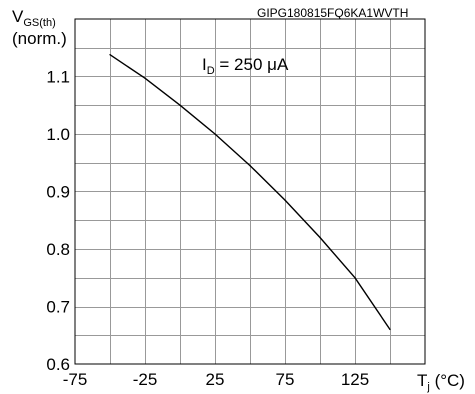 Image resolution: width=475 pixels, height=394 pixels. Describe the element at coordinates (58, 364) in the screenshot. I see `y-tick-label: 0.6` at that location.